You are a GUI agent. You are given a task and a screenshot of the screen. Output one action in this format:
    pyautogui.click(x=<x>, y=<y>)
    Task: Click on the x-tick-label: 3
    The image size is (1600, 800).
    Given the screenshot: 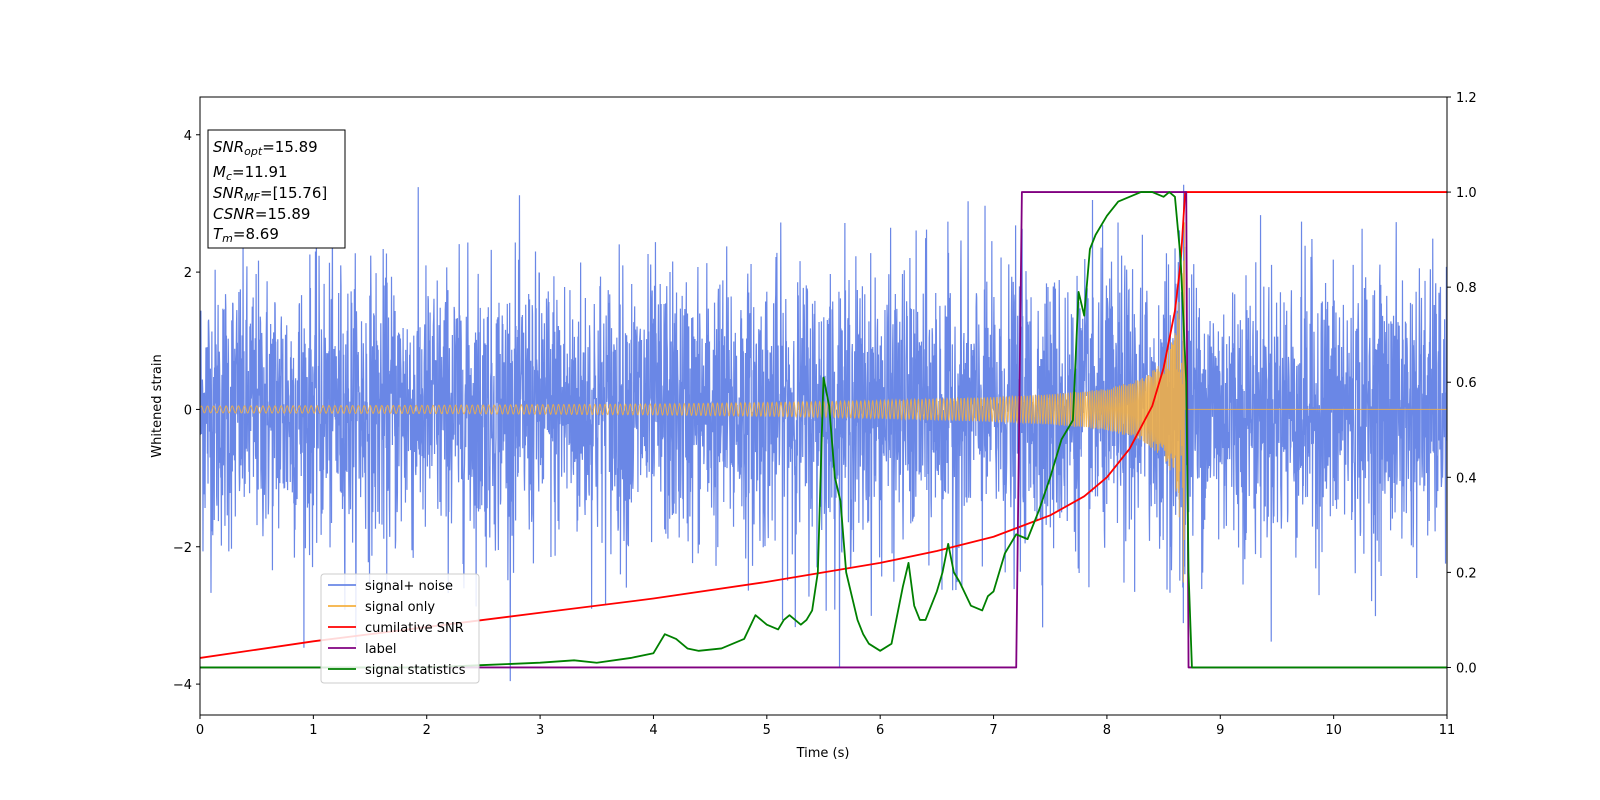 What is the action you would take?
    pyautogui.click(x=540, y=730)
    